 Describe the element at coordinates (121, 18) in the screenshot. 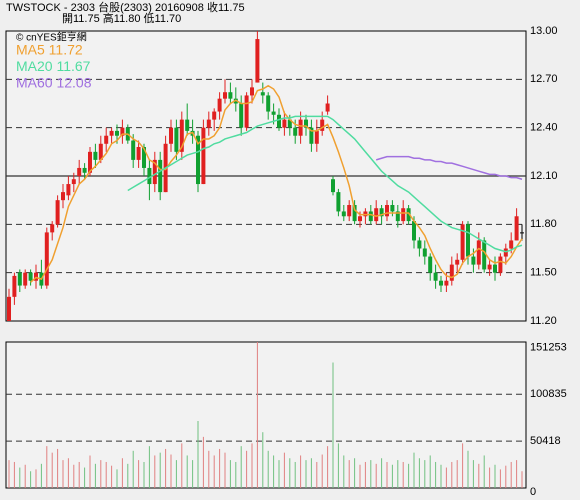

I see `chart-subtitle: 開11.75 高11.80 低11.70` at that location.